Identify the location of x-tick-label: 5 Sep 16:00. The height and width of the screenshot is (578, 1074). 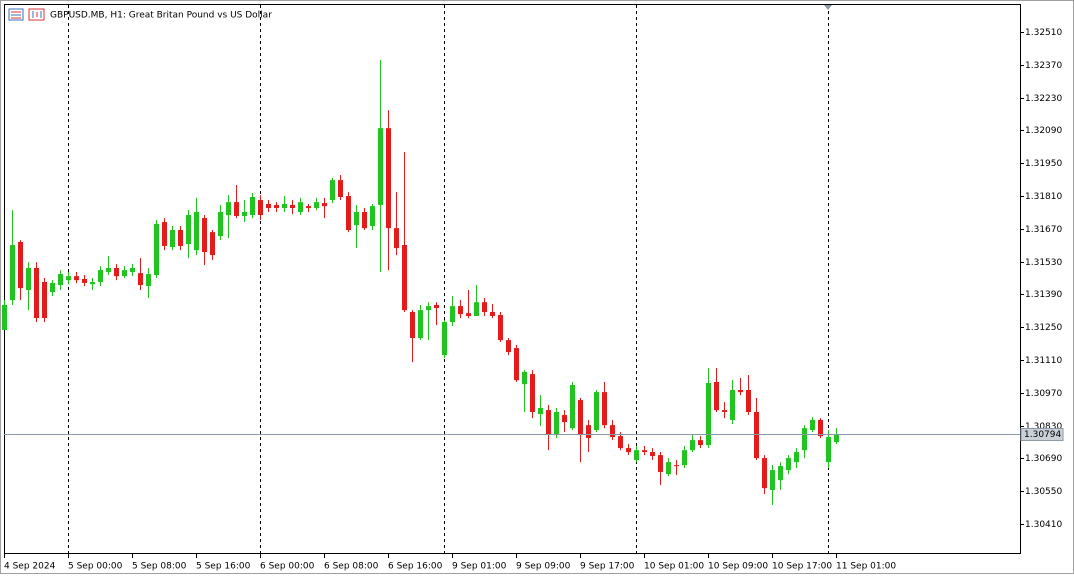
(223, 567).